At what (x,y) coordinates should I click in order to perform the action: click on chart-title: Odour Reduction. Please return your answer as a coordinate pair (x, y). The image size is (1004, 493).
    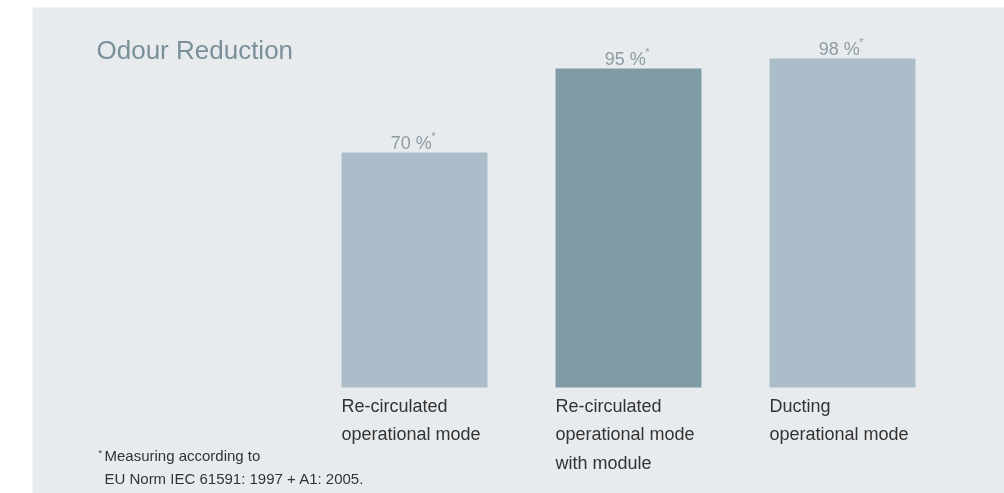
    Looking at the image, I should click on (195, 49).